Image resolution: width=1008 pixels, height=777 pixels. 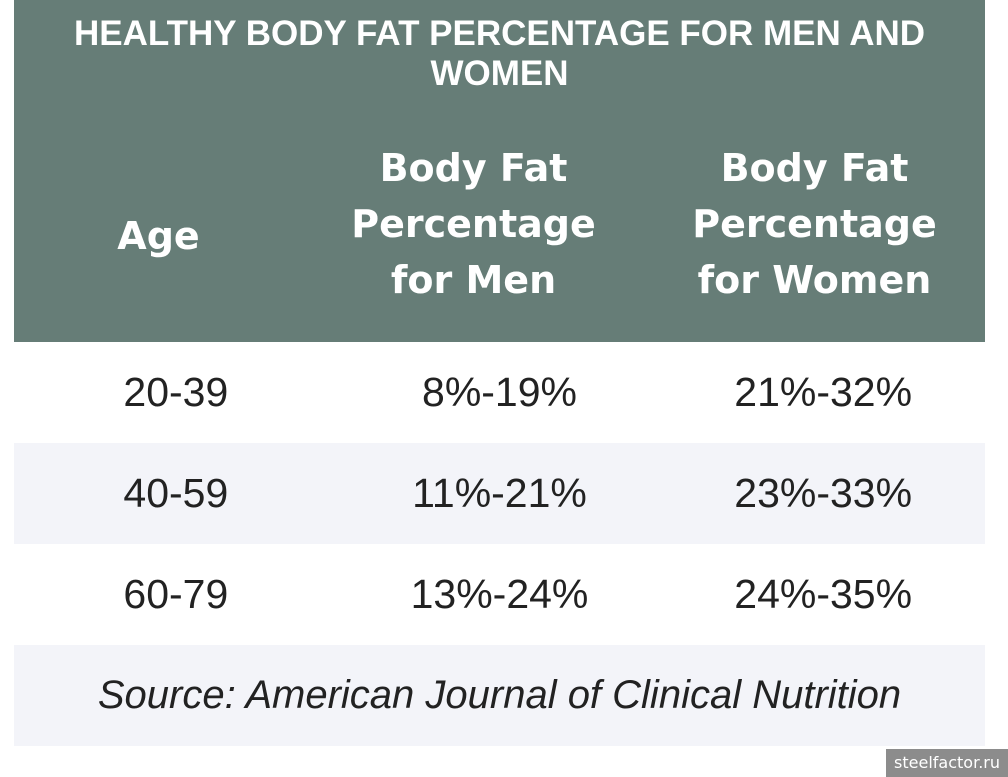 What do you see at coordinates (947, 763) in the screenshot?
I see `watermark: steelfactor.ru` at bounding box center [947, 763].